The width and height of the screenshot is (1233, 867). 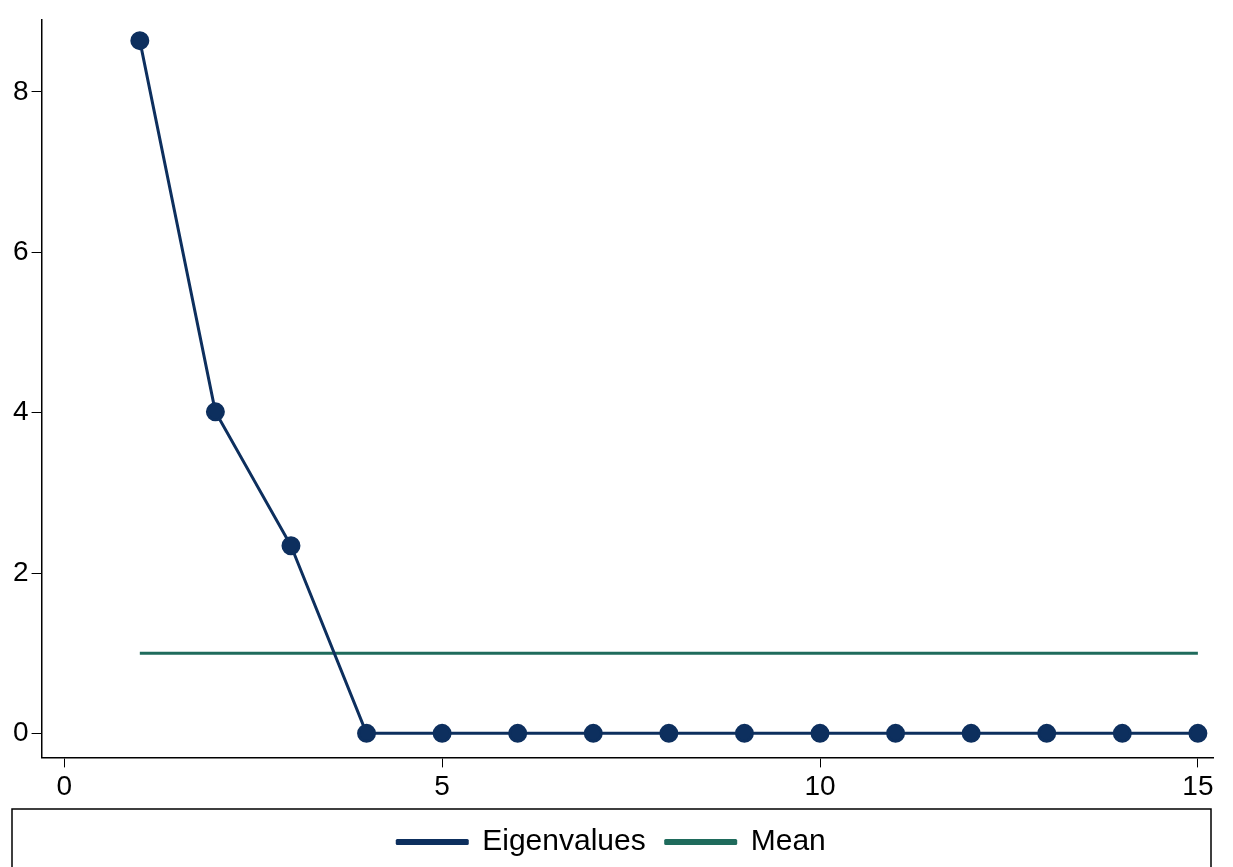 I want to click on y-tick-label: 4, so click(x=20, y=411).